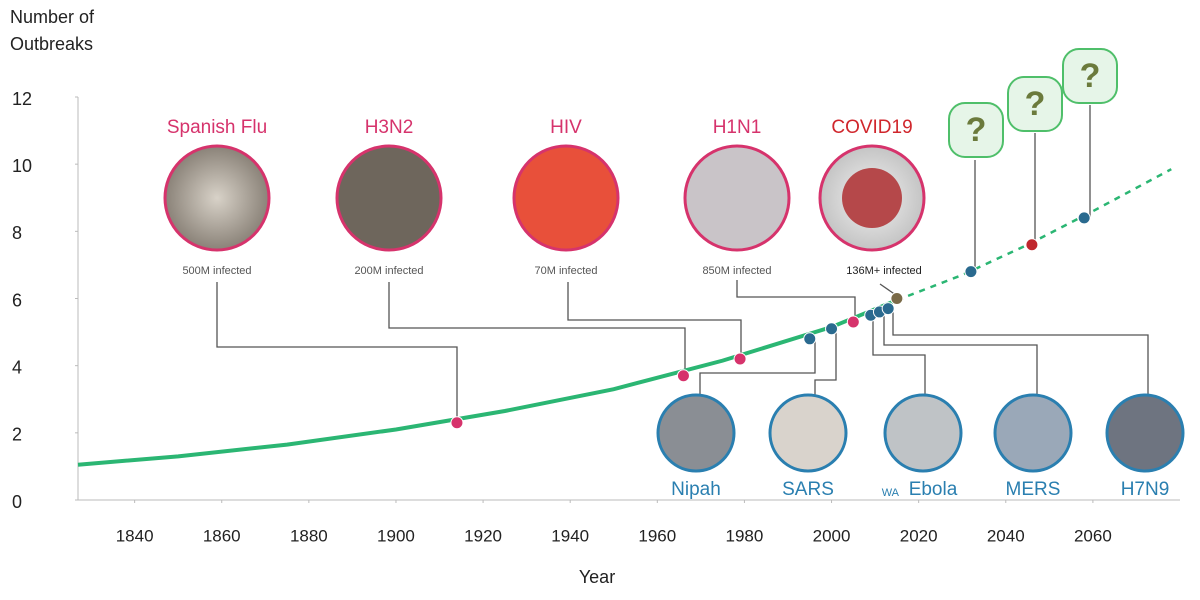 The height and width of the screenshot is (600, 1200). What do you see at coordinates (871, 127) in the screenshot?
I see `outbreak-name: COVID19` at bounding box center [871, 127].